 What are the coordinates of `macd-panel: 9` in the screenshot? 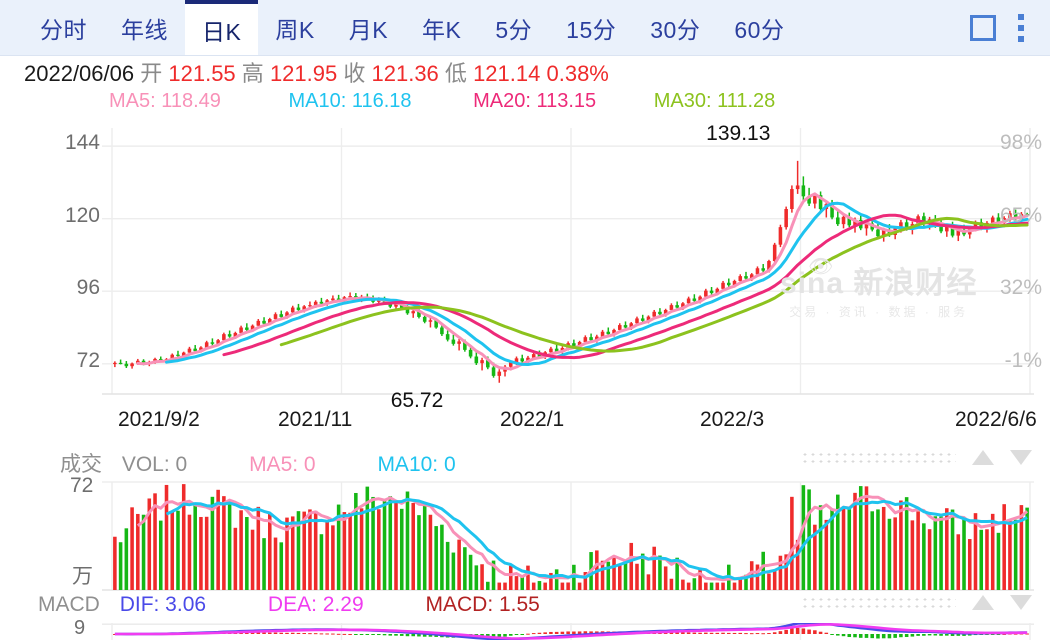 It's located at (525, 628).